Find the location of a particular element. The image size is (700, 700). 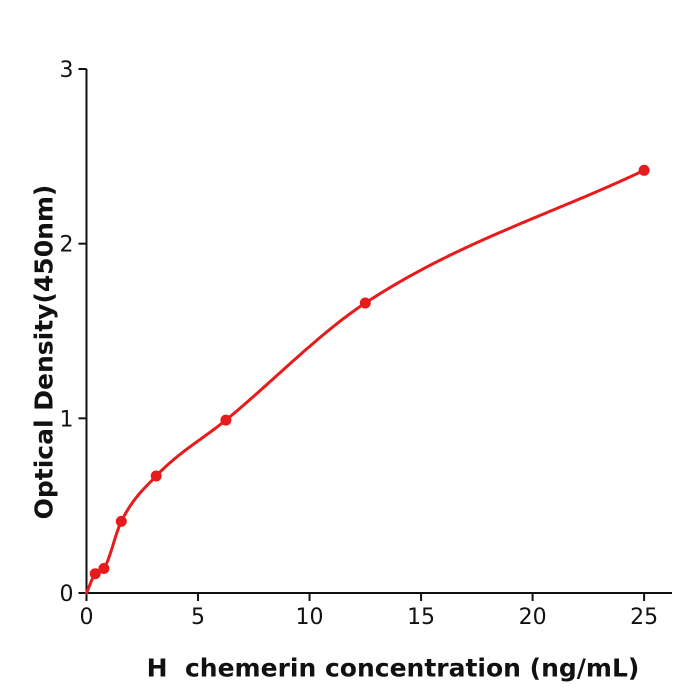

x-tick-label: 15 is located at coordinates (421, 617).